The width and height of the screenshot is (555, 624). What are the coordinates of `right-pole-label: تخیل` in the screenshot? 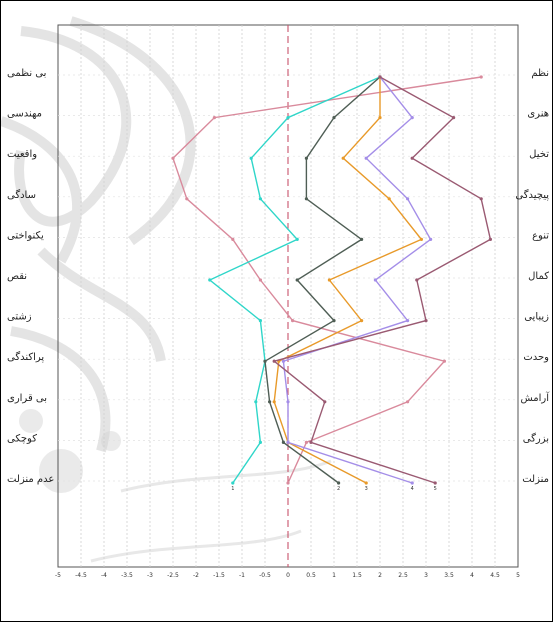 It's located at (539, 154).